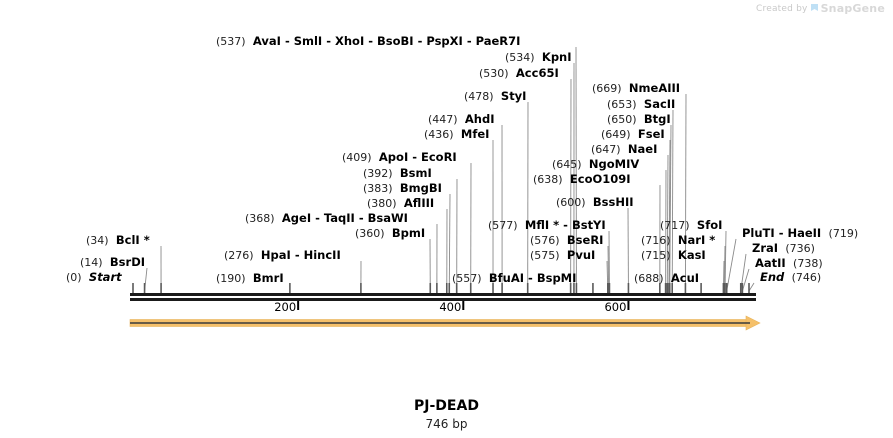  Describe the element at coordinates (420, 188) in the screenshot. I see `enzyme-name: BmgBI` at that location.